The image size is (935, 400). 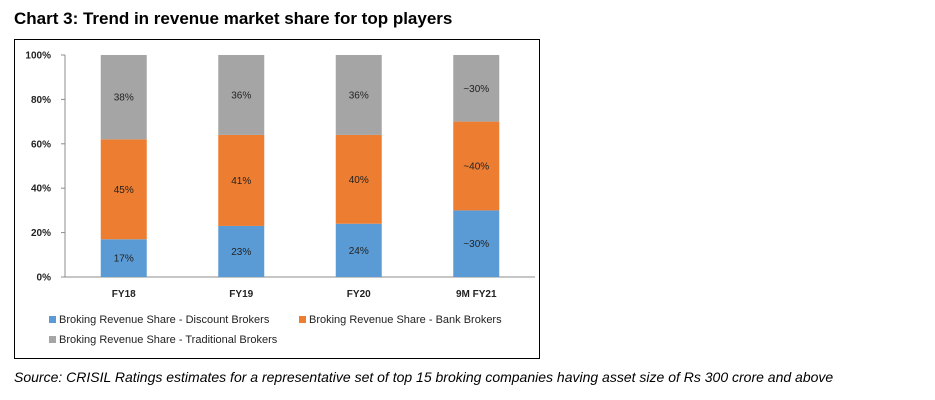 I want to click on bar-segment-fy20-discount-brokers, so click(x=358, y=250).